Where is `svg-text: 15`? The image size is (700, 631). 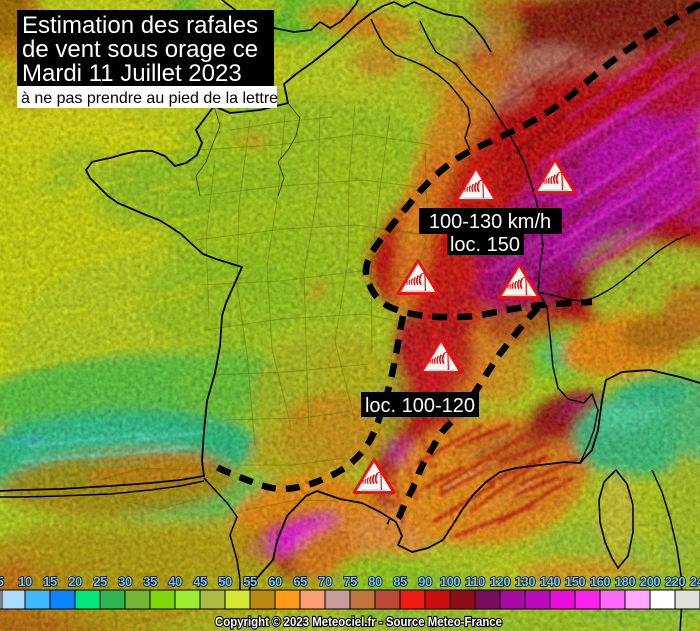 svg-text: 15 is located at coordinates (50, 581).